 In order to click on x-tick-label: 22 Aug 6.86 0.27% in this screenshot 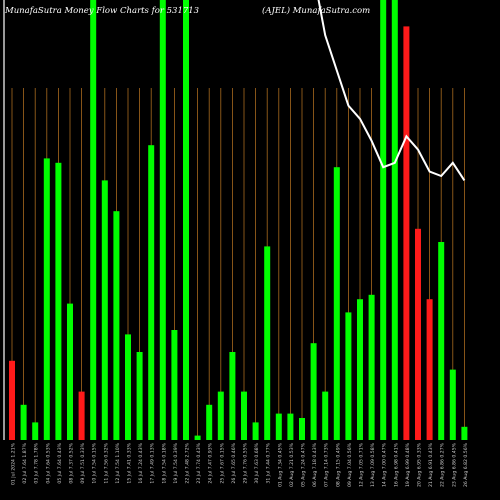, I will do `click(443, 464)`.